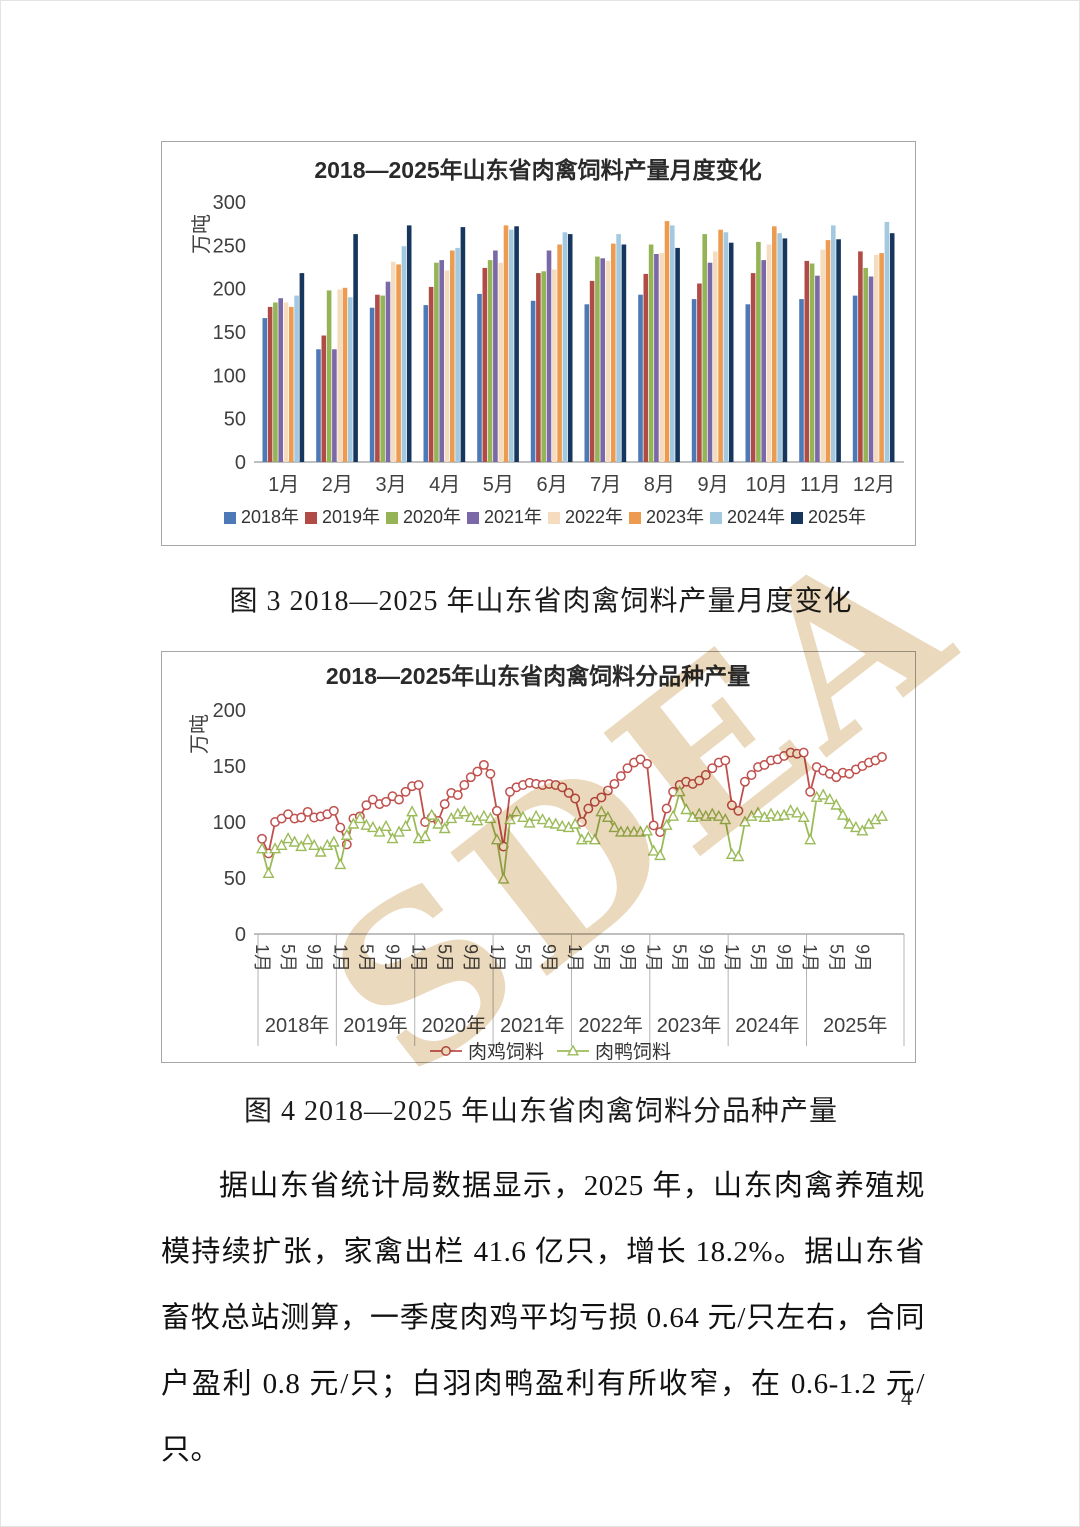  Describe the element at coordinates (785, 350) in the screenshot. I see `bar-2025年-10月` at that location.